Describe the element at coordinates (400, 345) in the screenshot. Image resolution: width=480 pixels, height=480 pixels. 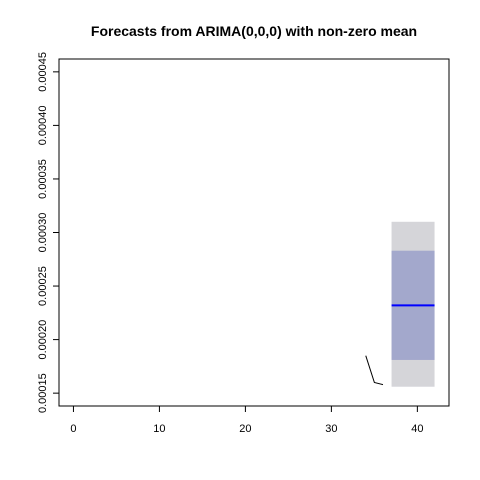
I see `series-layer` at that location.